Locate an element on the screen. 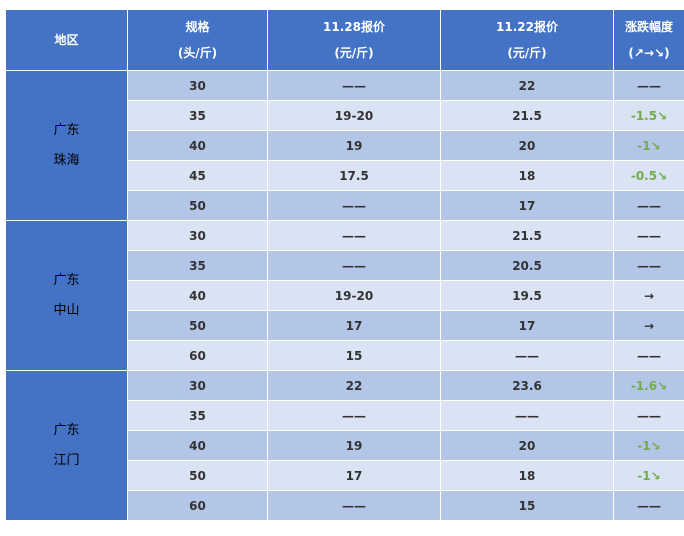 Image resolution: width=684 pixels, height=536 pixels. table-row: 50 17 18 -1↘ is located at coordinates (345, 475).